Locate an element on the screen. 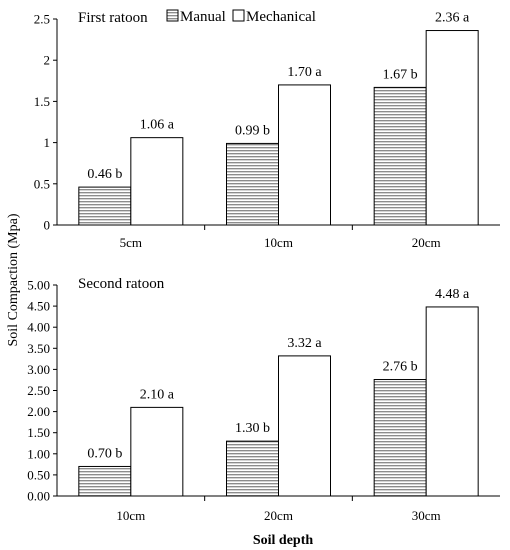  y-tick-label: 1 is located at coordinates (47, 142).